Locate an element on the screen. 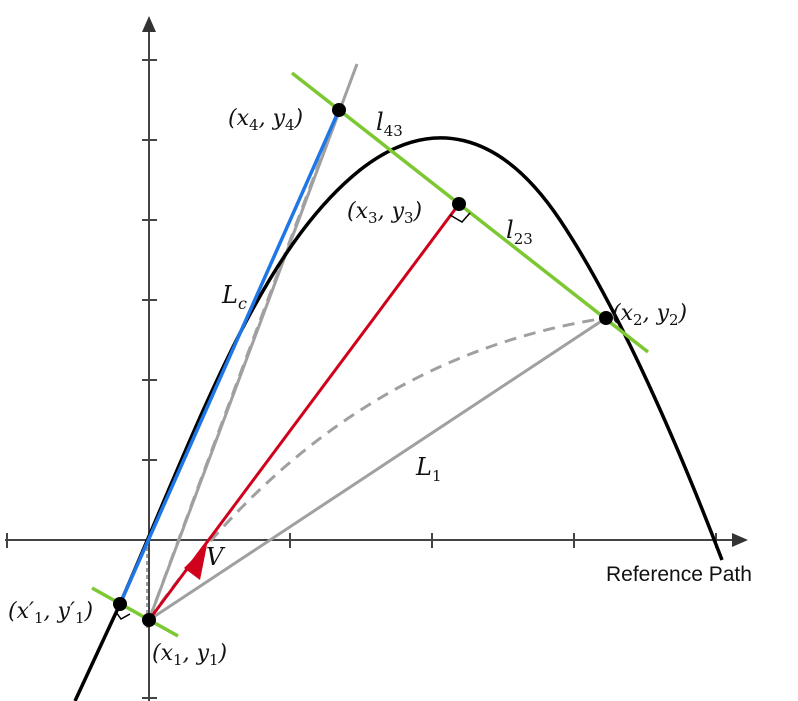 The width and height of the screenshot is (798, 701). point-p1 is located at coordinates (149, 620).